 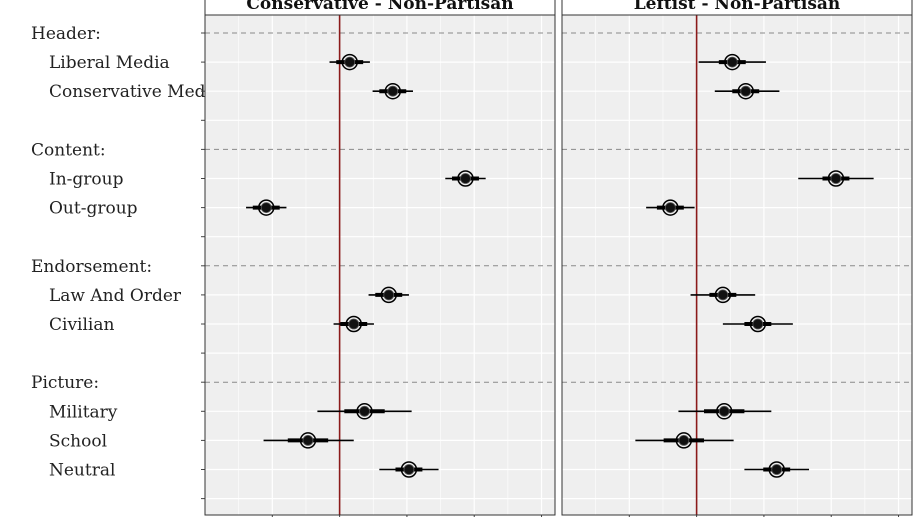 I want to click on category-label: Neutral, so click(x=82, y=471).